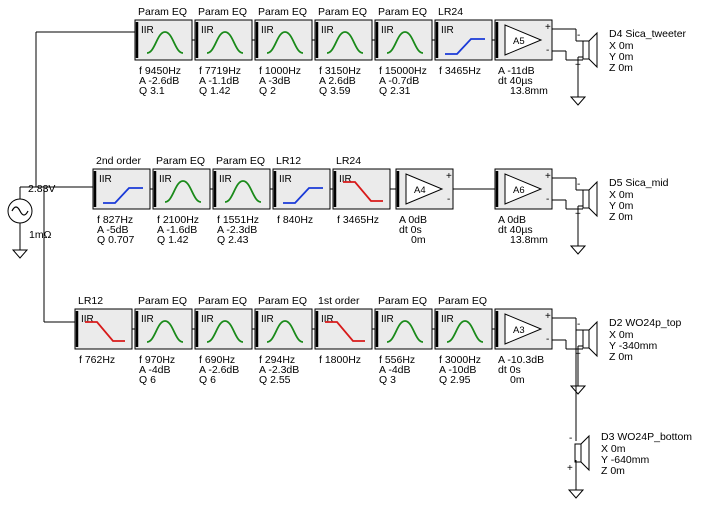 Image resolution: width=704 pixels, height=507 pixels. I want to click on filter-param: A -1.1dB, so click(219, 81).